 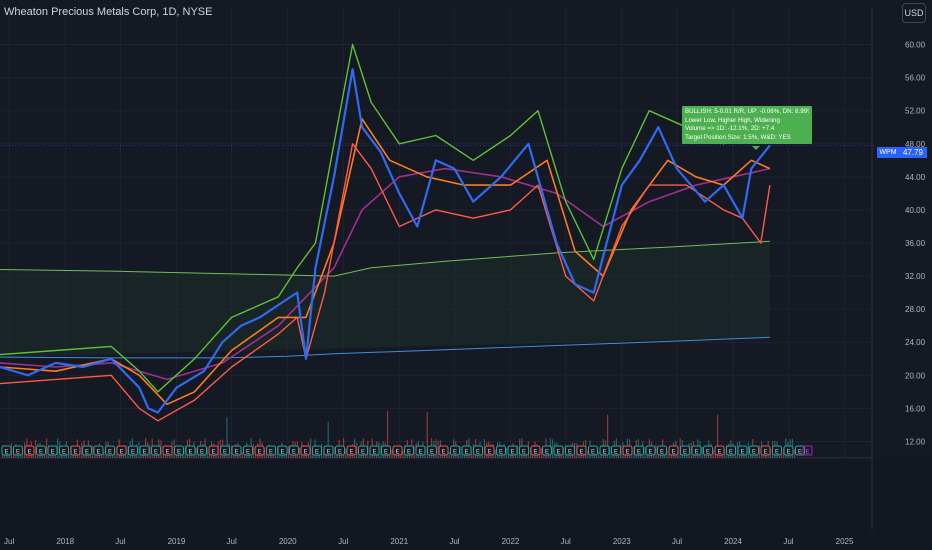 What do you see at coordinates (738, 137) in the screenshot?
I see `annotation-line: Target Position Size: 1.5%, W&D: YES` at bounding box center [738, 137].